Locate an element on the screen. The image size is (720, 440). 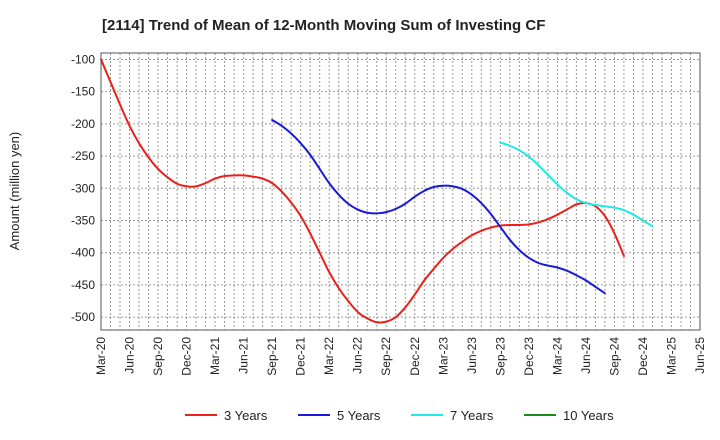
y-tick-label: -350 is located at coordinates (83, 220).